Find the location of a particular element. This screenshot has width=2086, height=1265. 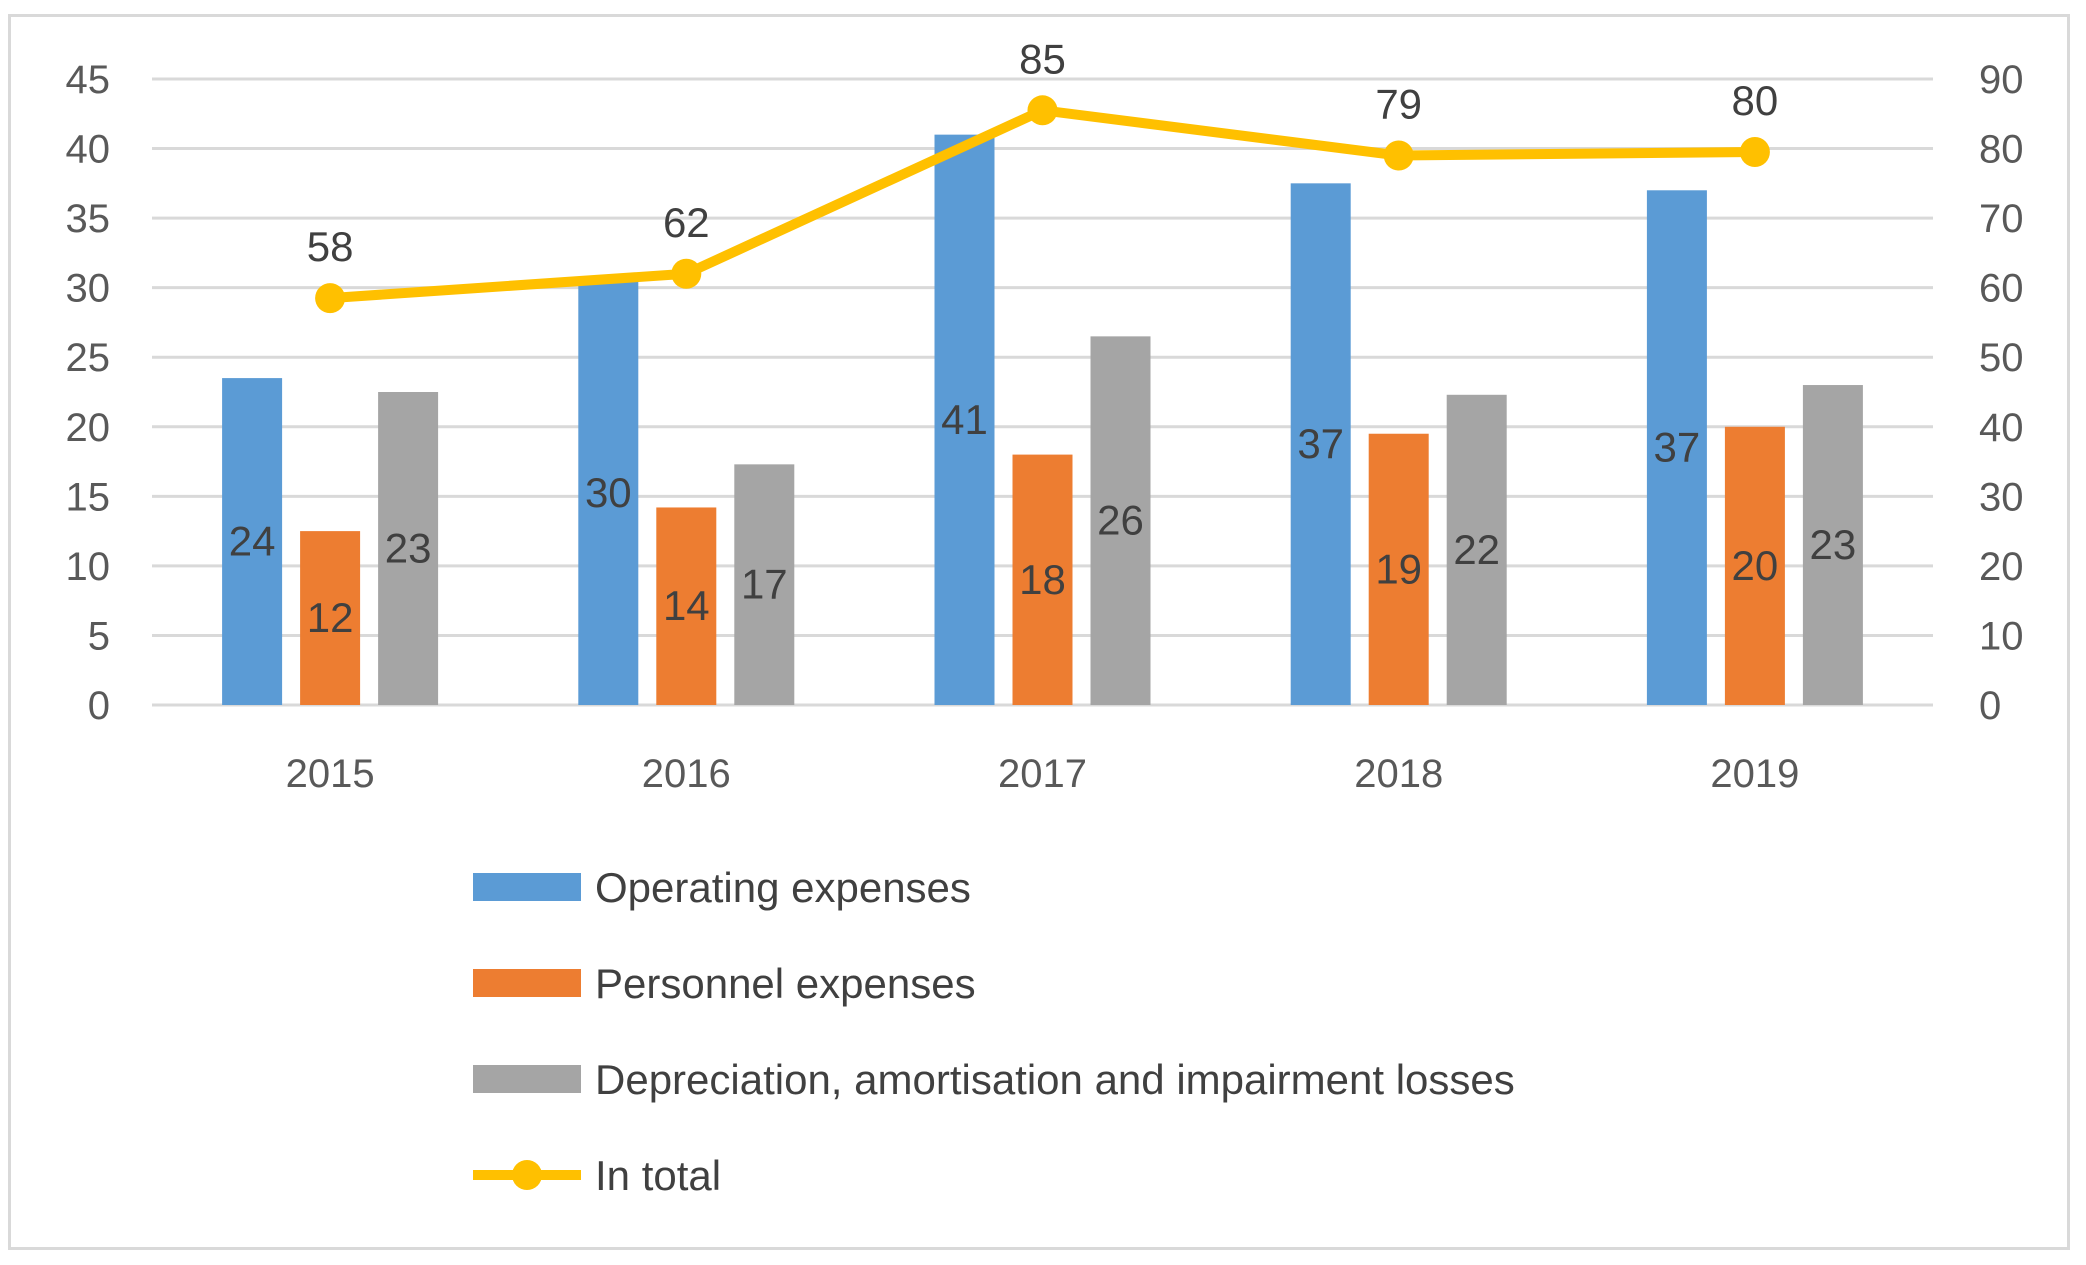

y-left-tick-label: 15 is located at coordinates (88, 497).